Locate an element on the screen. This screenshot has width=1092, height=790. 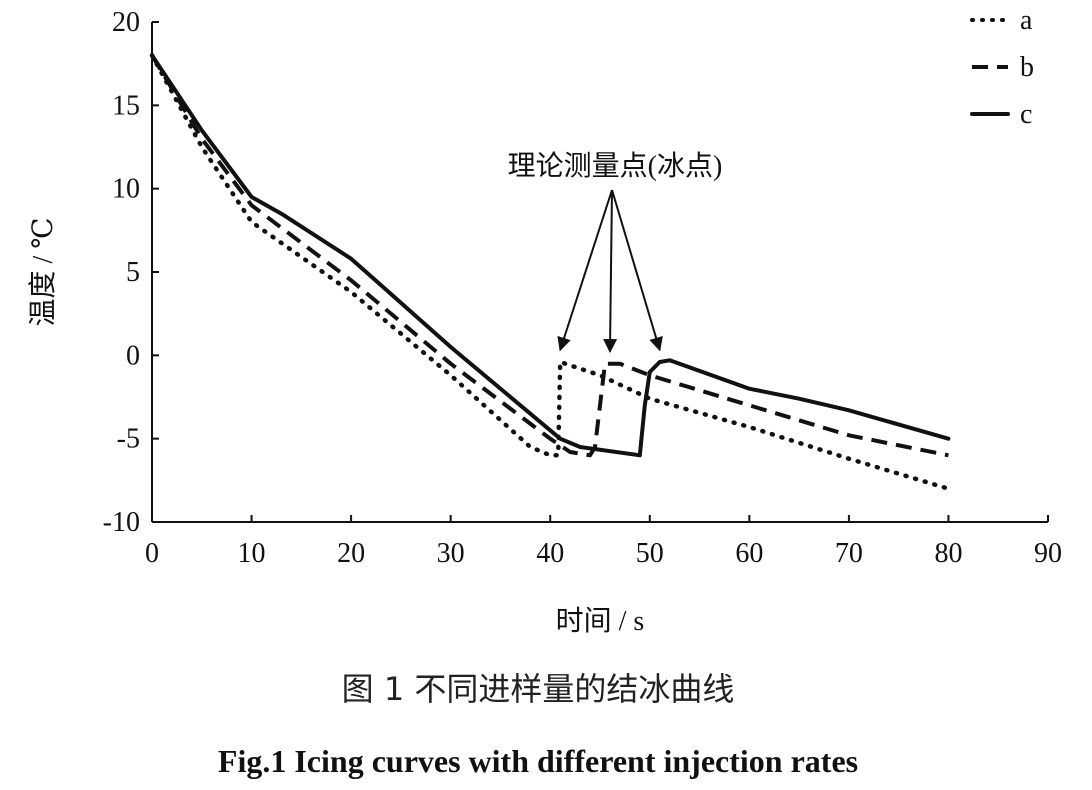
annotation-text: 理论测量点(冰点) is located at coordinates (615, 166).